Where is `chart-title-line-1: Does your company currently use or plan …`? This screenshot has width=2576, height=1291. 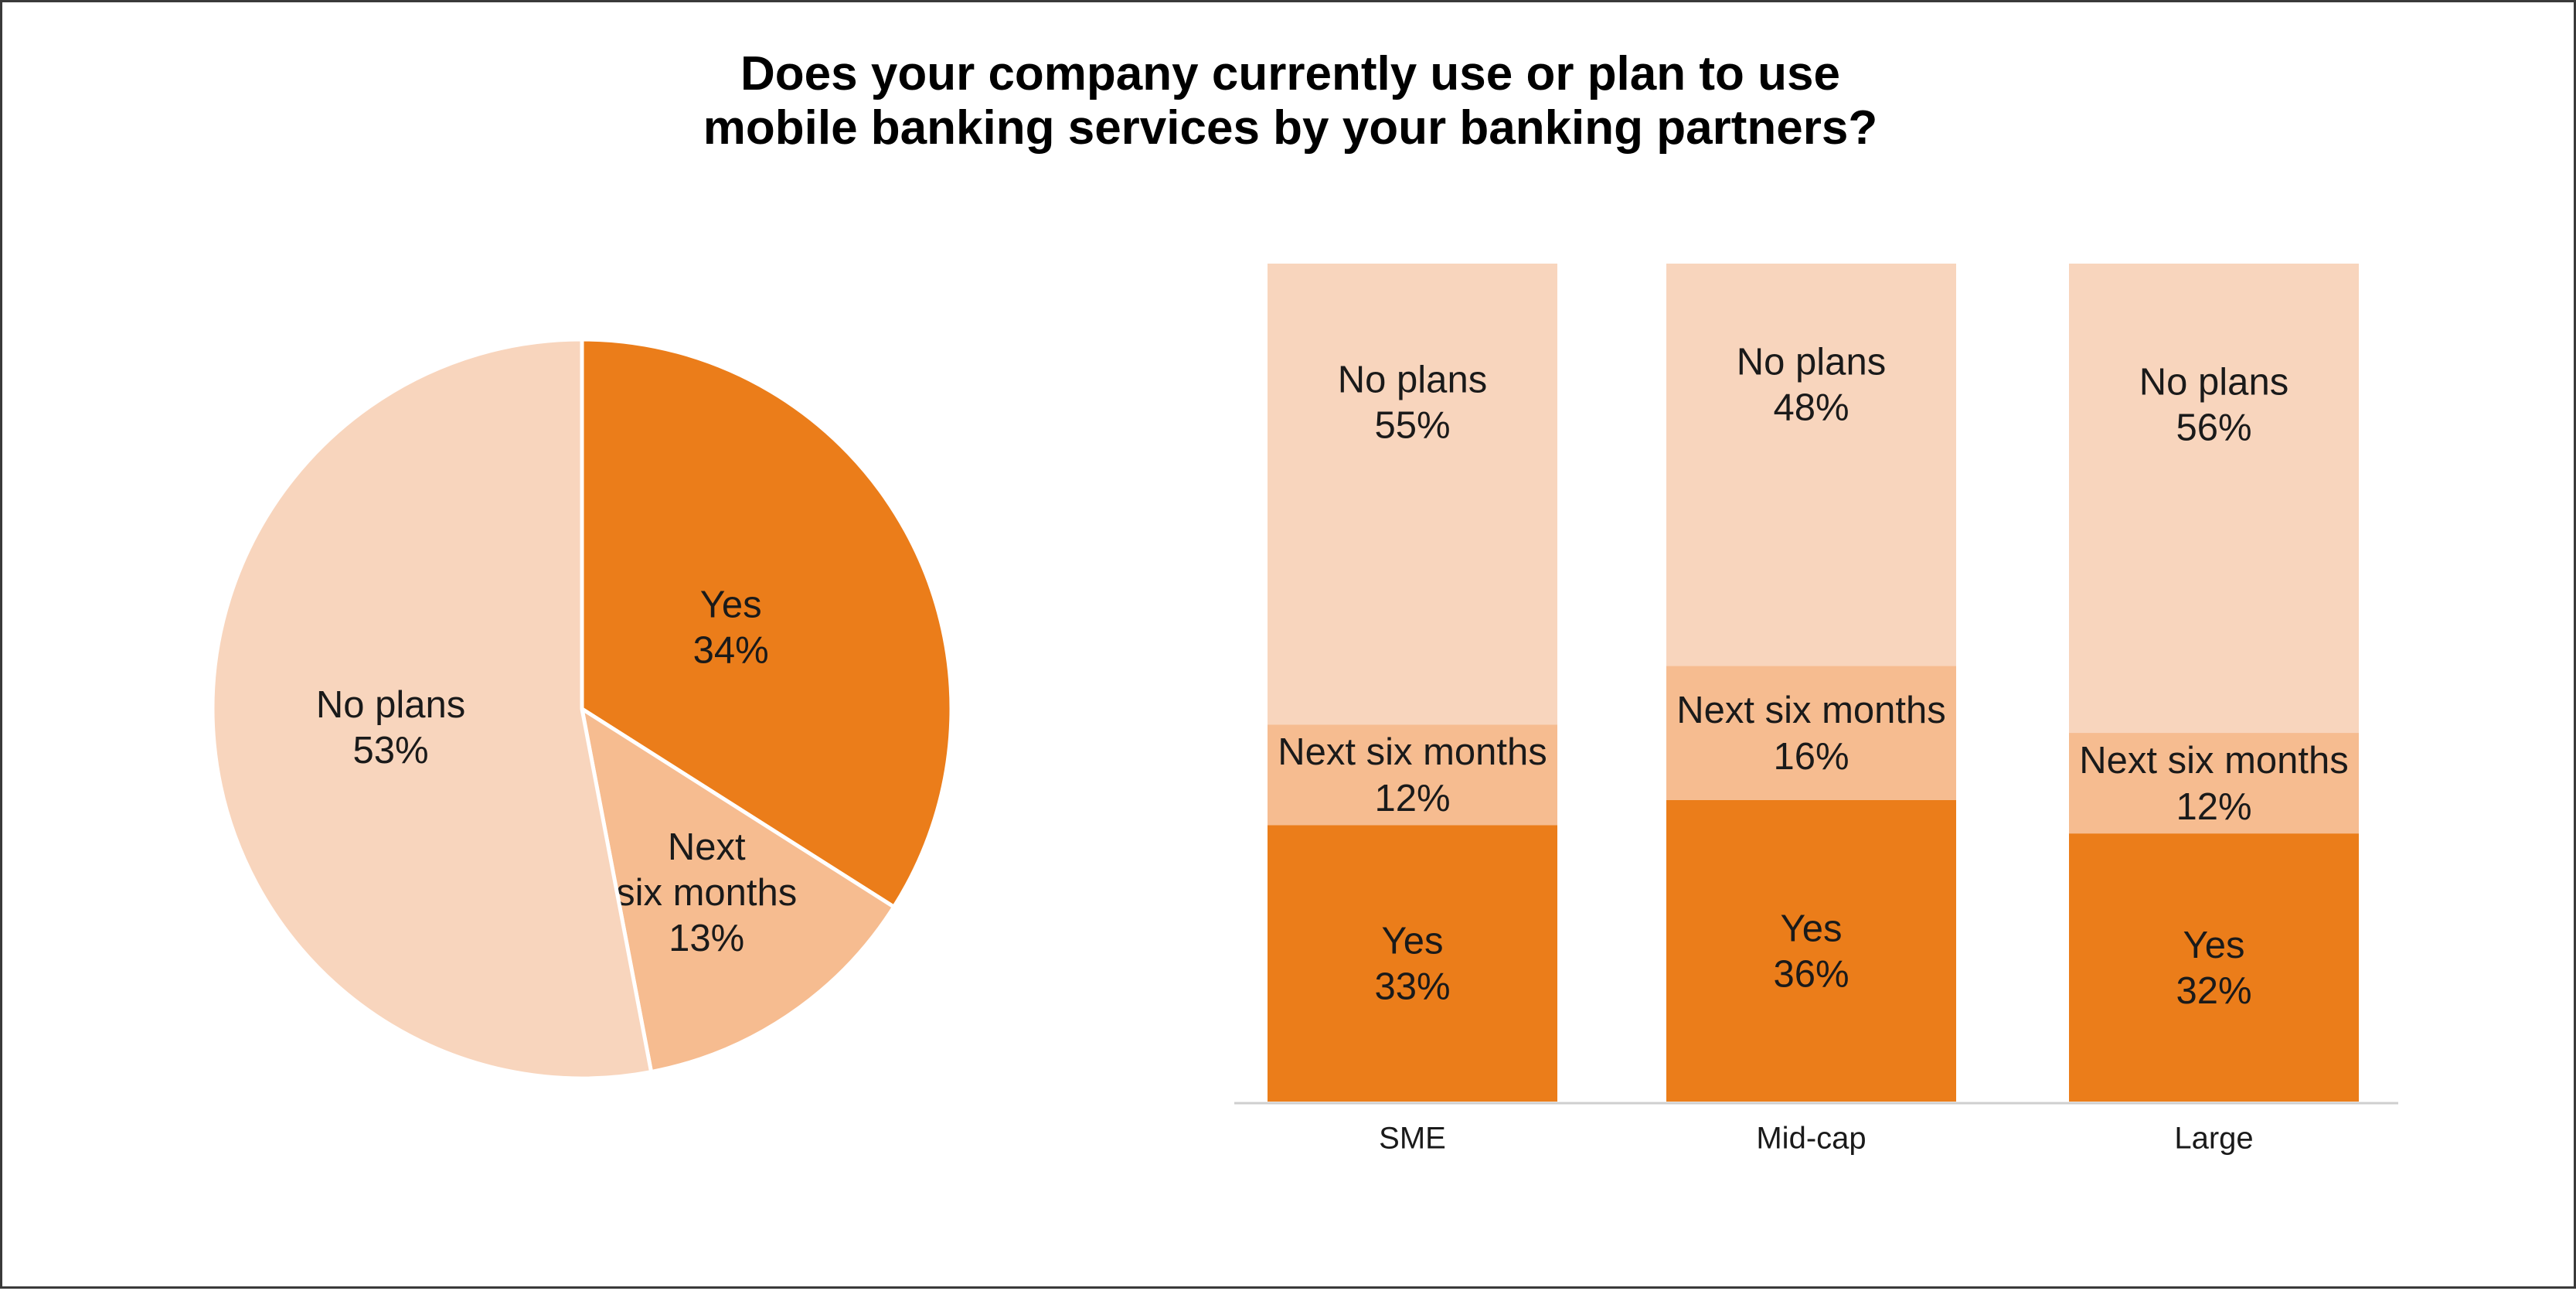 chart-title-line-1: Does your company currently use or plan … is located at coordinates (1290, 73).